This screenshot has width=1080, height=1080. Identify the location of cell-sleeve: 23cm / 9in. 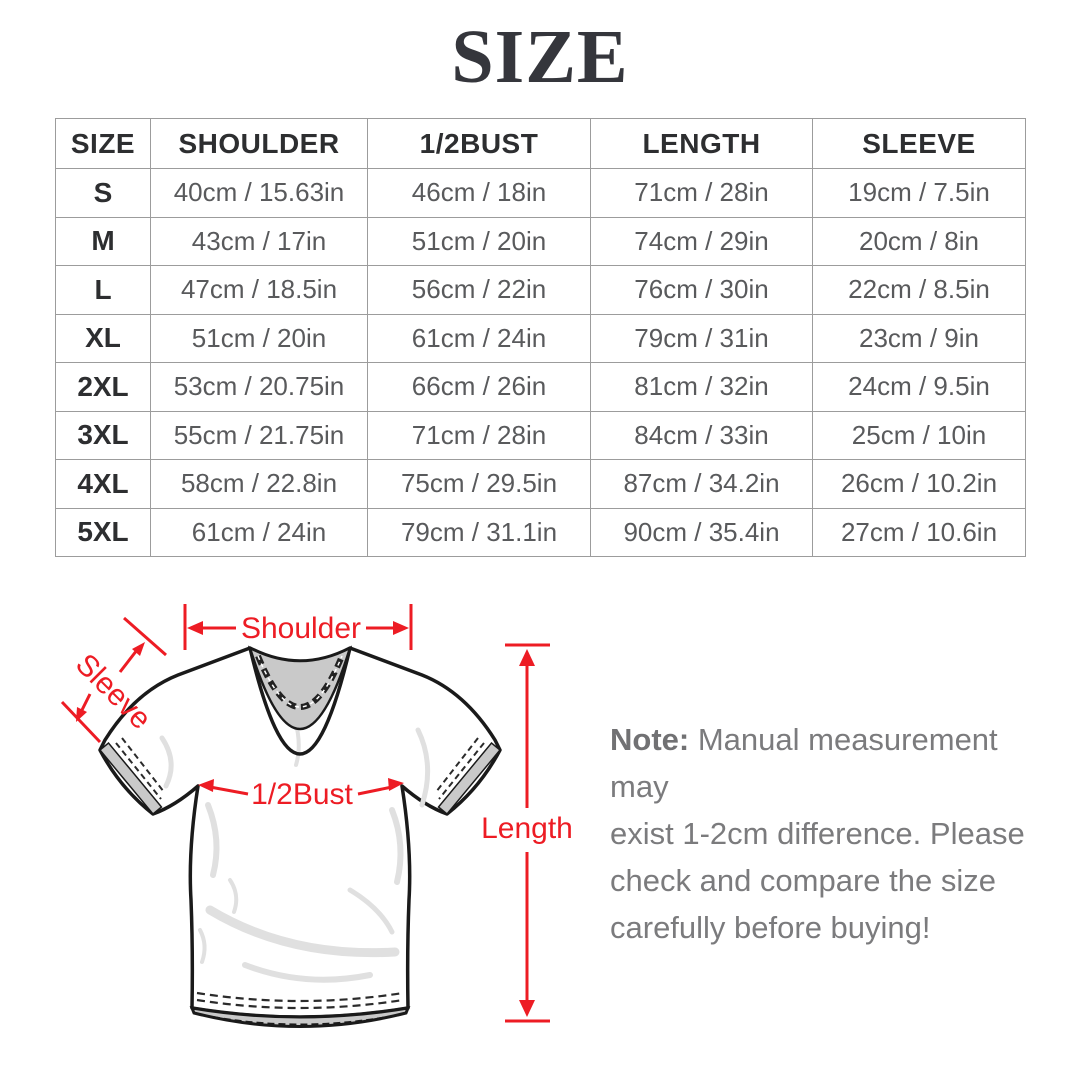
(919, 338).